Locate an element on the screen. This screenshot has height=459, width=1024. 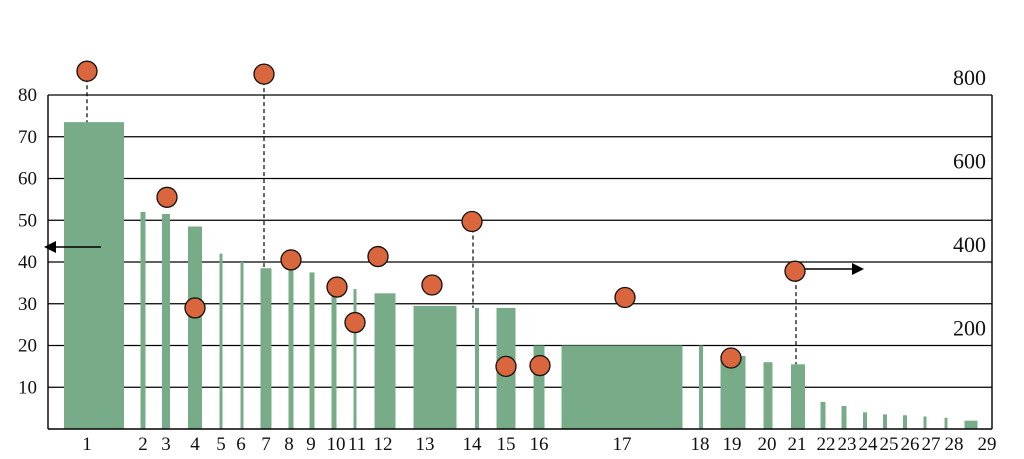
x-tick-11: 11 is located at coordinates (357, 444).